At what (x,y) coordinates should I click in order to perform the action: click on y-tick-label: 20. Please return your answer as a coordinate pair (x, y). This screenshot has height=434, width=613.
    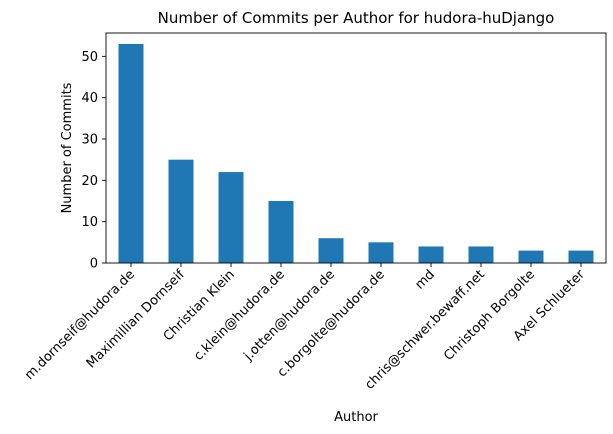
    Looking at the image, I should click on (89, 181).